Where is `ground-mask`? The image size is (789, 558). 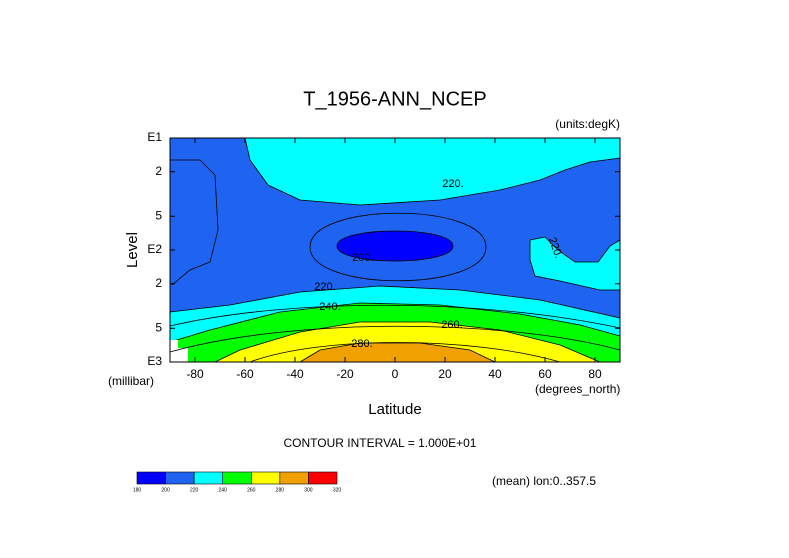 ground-mask is located at coordinates (179, 351).